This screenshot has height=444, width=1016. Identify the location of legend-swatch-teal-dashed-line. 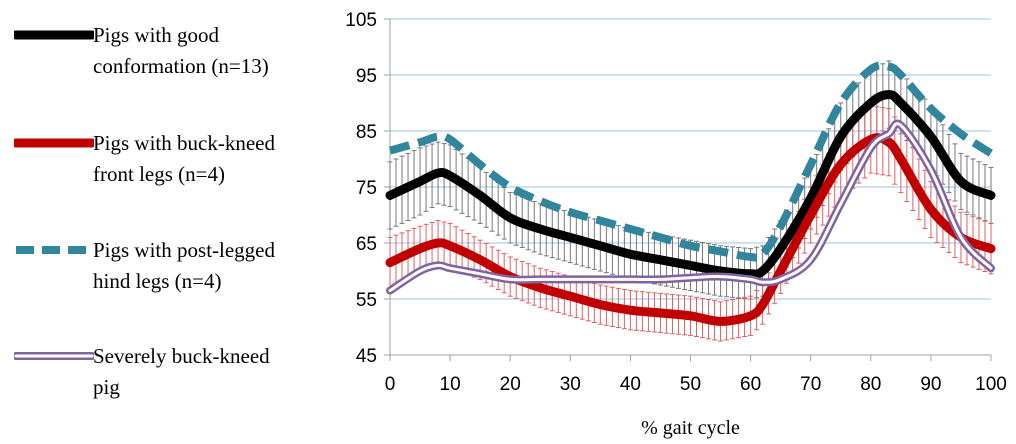
(54, 250).